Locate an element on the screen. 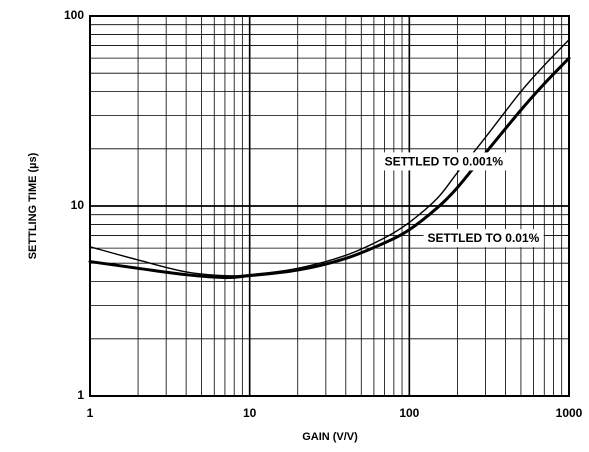 The height and width of the screenshot is (452, 589). y-tick-label: 10 is located at coordinates (78, 205).